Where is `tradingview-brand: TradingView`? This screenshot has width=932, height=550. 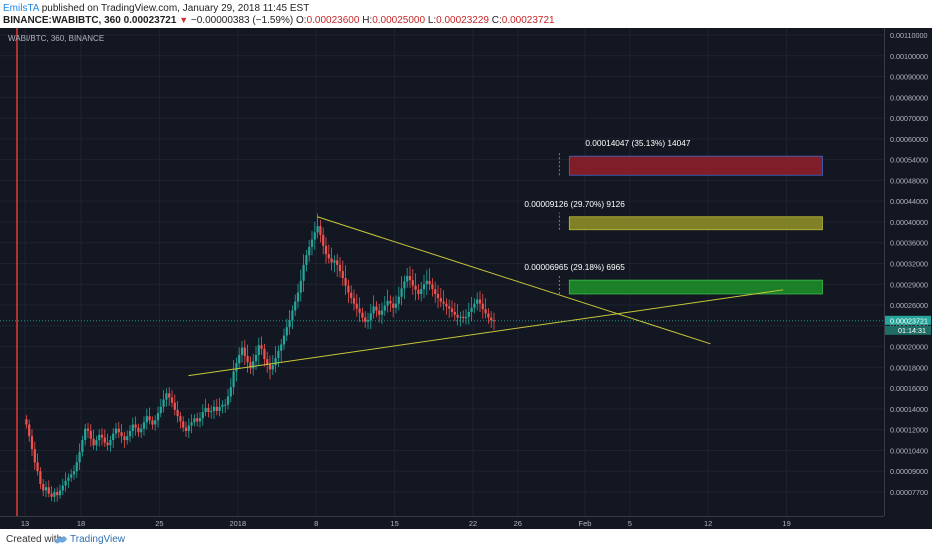
tradingview-brand: TradingView is located at coordinates (98, 539).